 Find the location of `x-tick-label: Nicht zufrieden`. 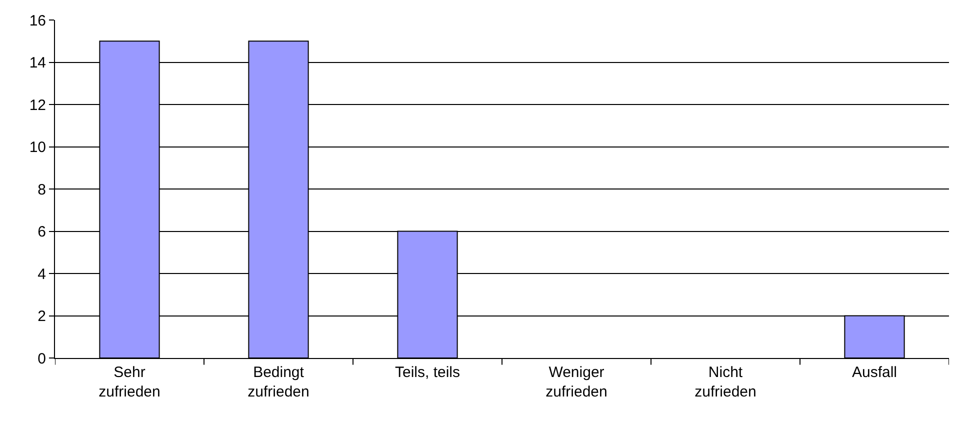

x-tick-label: Nicht zufrieden is located at coordinates (725, 382).